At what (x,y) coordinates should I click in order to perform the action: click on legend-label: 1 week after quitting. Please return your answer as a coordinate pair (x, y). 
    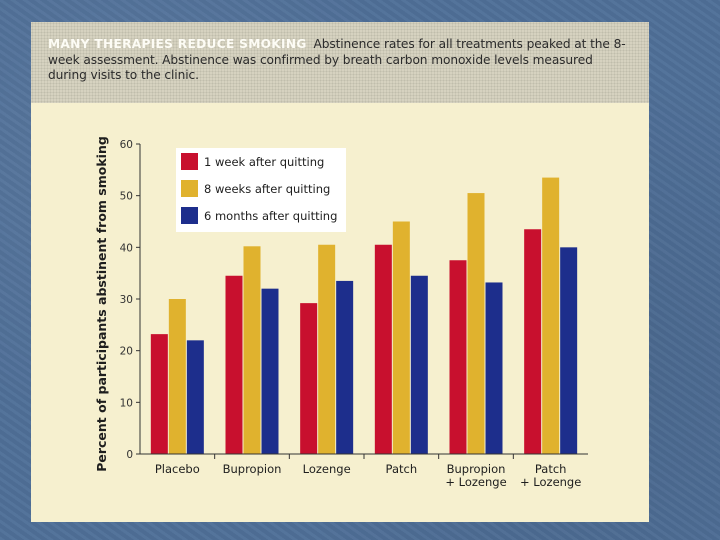
    Looking at the image, I should click on (264, 162).